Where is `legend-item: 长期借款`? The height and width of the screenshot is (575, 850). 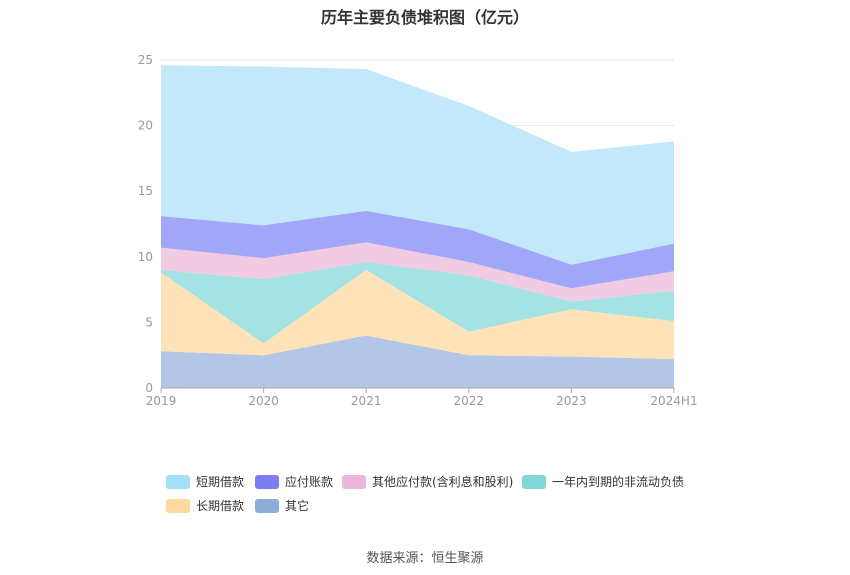 legend-item: 长期借款 is located at coordinates (205, 505).